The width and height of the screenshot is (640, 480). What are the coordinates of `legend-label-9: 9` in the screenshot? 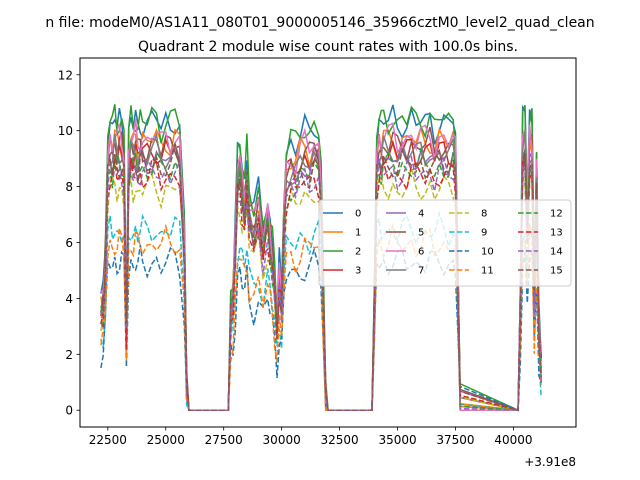 It's located at (484, 233).